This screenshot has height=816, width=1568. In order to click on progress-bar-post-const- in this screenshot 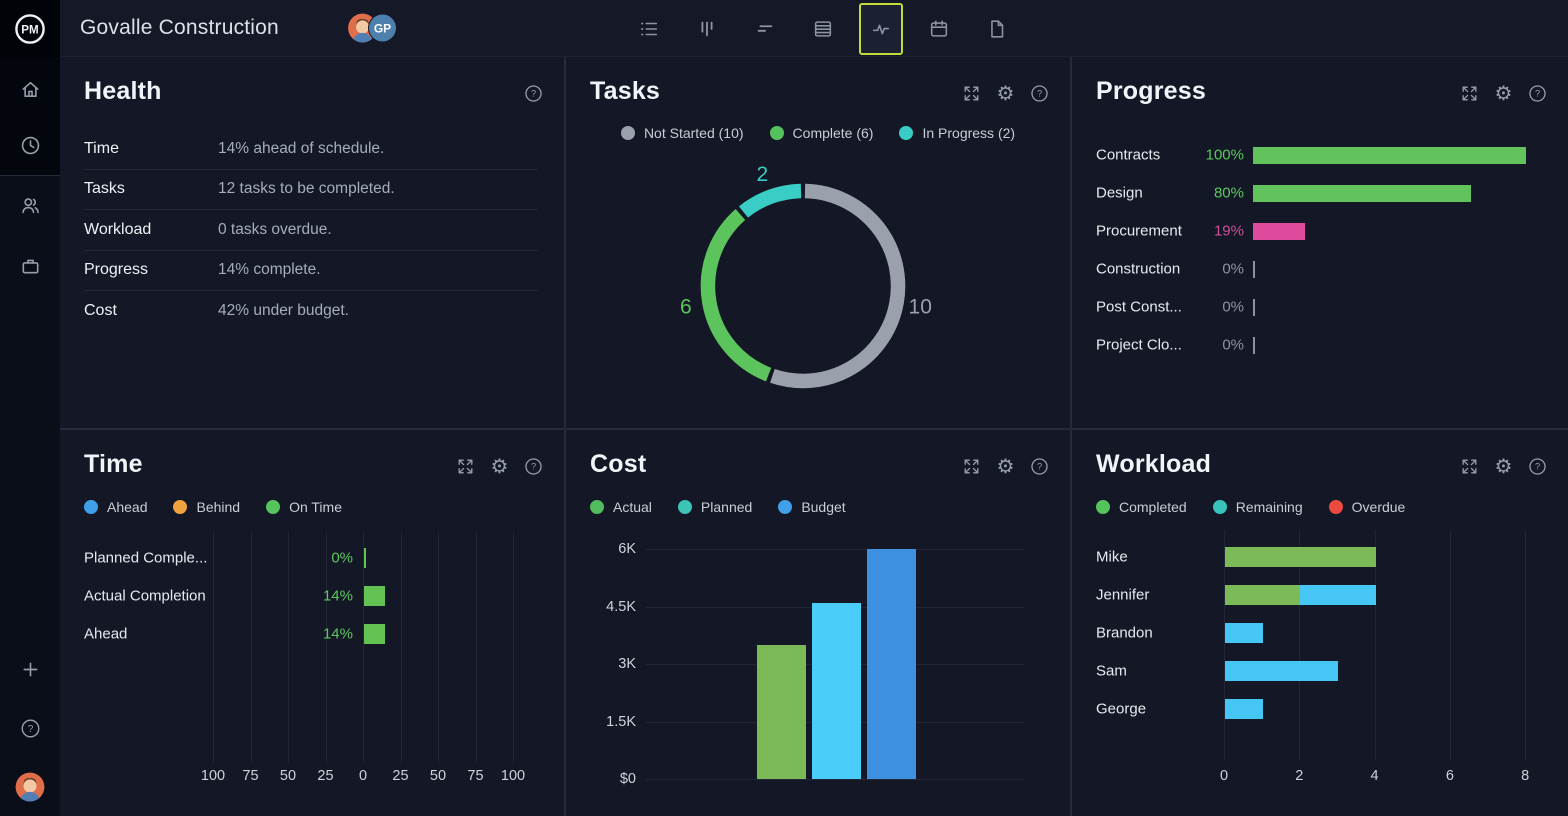, I will do `click(1254, 307)`.